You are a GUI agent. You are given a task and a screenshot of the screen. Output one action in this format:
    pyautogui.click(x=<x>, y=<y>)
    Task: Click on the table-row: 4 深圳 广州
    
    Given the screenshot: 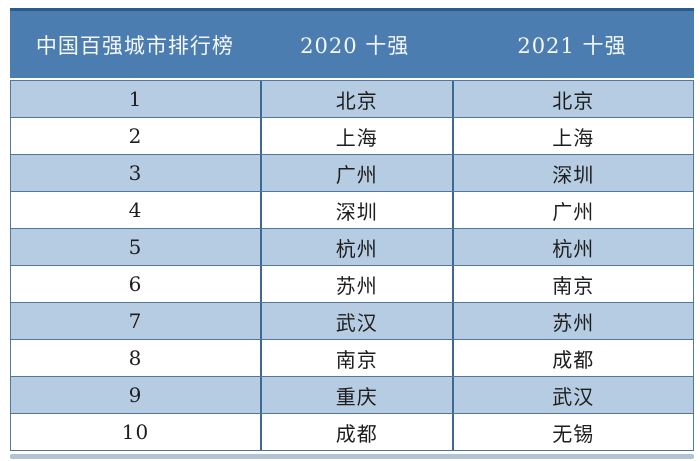 What is the action you would take?
    pyautogui.click(x=352, y=210)
    